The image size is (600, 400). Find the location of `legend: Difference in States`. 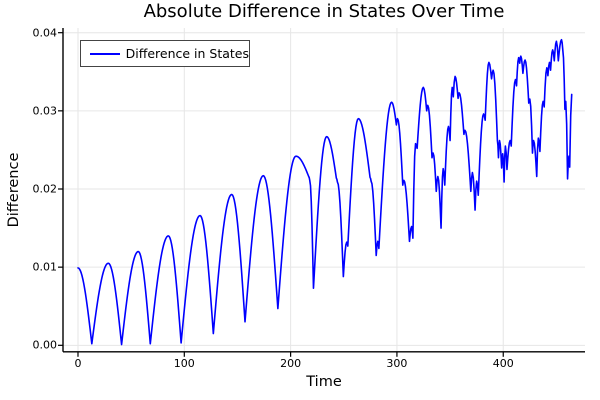

legend: Difference in States is located at coordinates (165, 53).